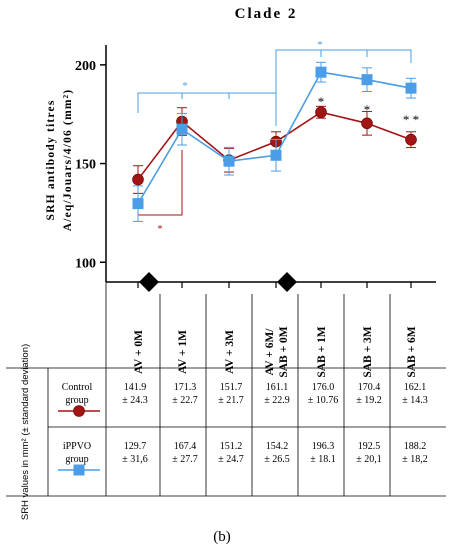  I want to click on x-tick-label-line1: AV + 6M/, so click(270, 352).